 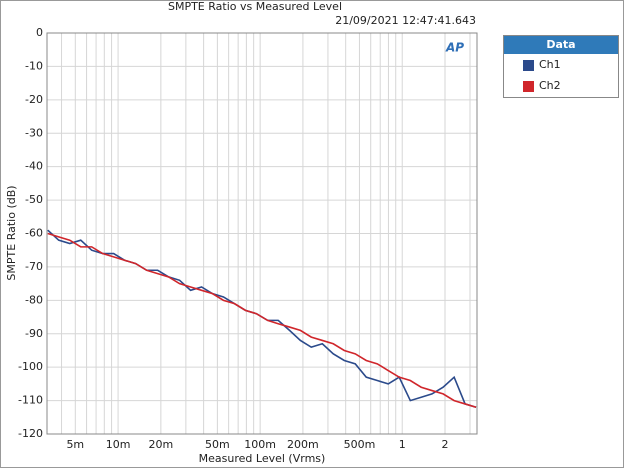 What do you see at coordinates (550, 85) in the screenshot?
I see `legend-label: Ch2` at bounding box center [550, 85].